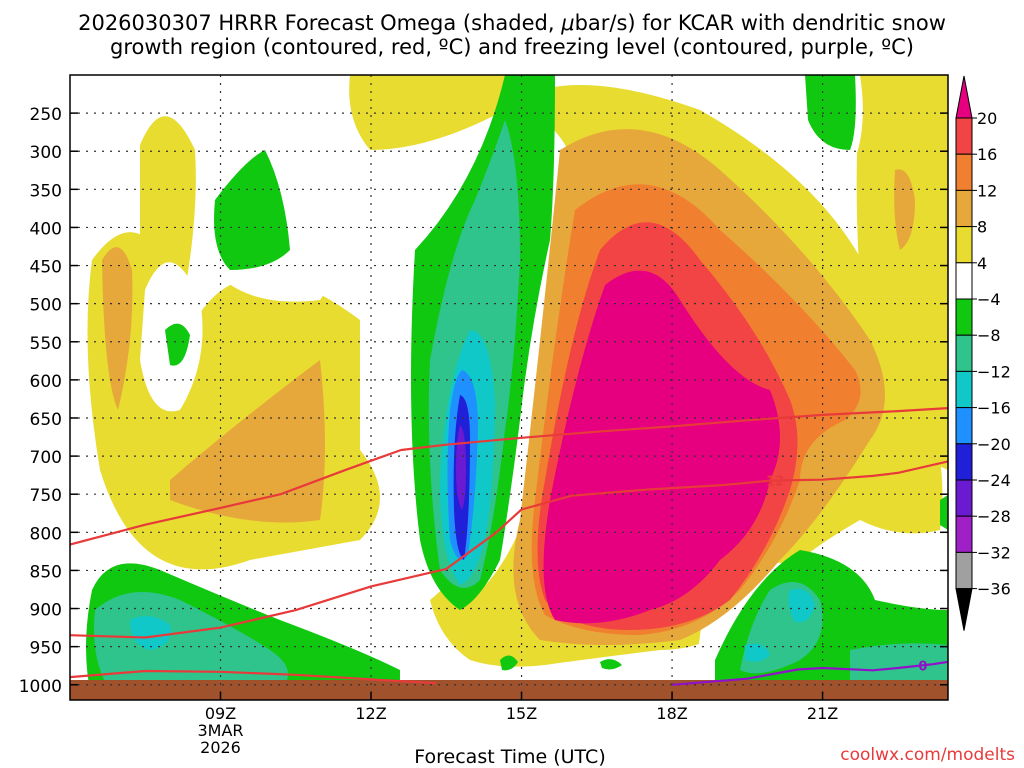 Image resolution: width=1024 pixels, height=768 pixels. Describe the element at coordinates (46, 306) in the screenshot. I see `y-tick-label-500: 500` at that location.